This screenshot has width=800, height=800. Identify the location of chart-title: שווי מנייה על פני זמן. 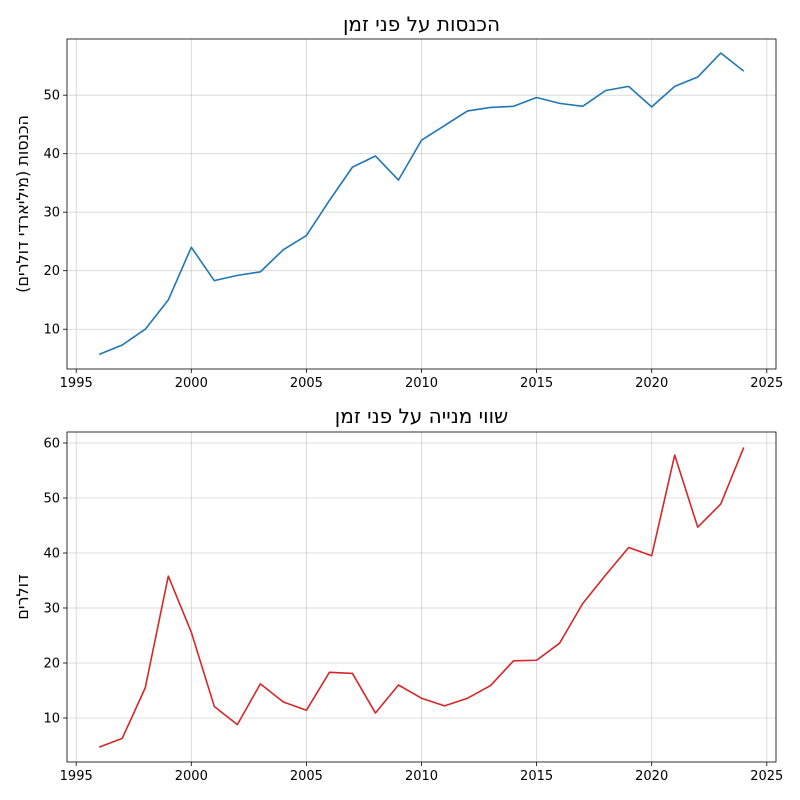
(421, 416).